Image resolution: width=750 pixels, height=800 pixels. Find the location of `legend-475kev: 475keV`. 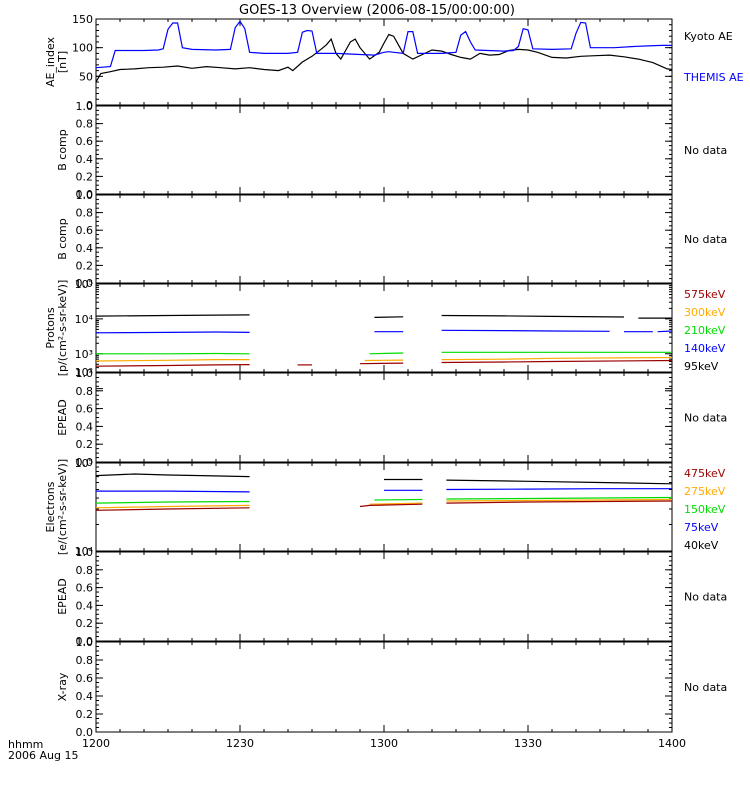

legend-475kev: 475keV is located at coordinates (705, 473).